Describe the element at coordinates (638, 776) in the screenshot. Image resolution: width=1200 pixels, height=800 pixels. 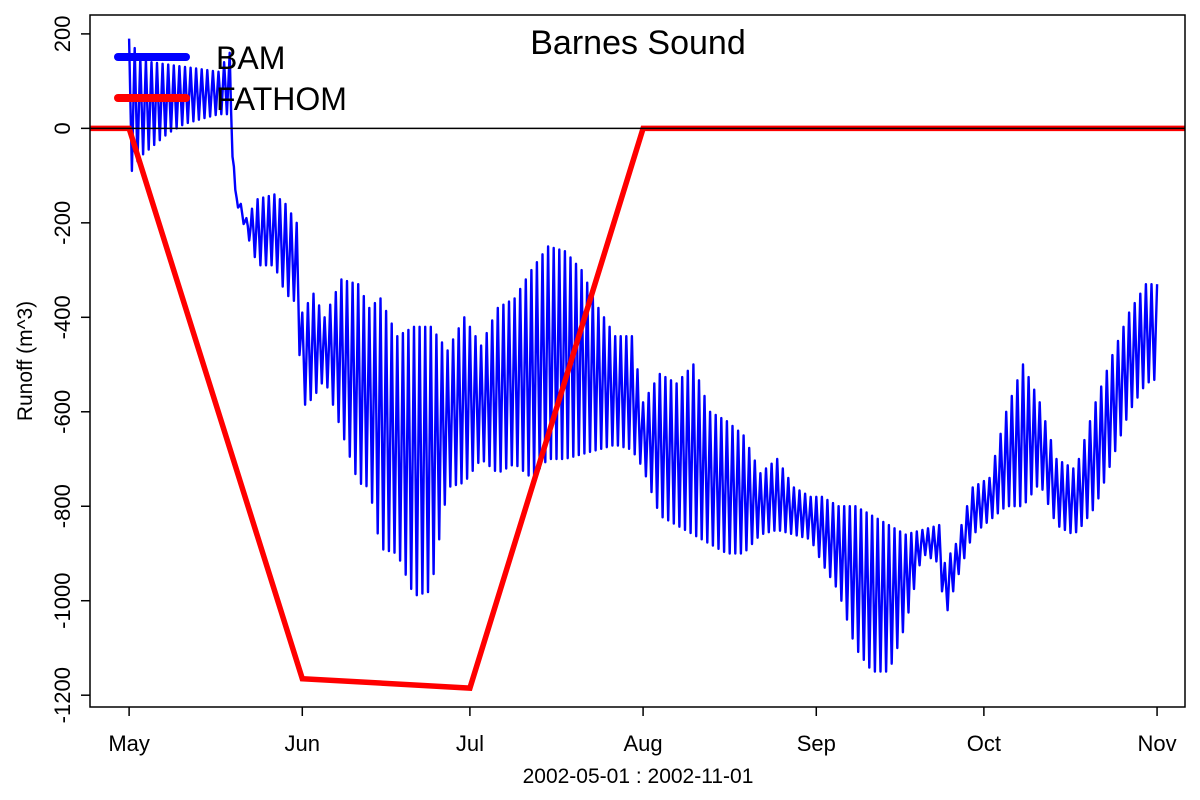
I see `x-axis-title: 2002-05-01 : 2002-11-01` at that location.